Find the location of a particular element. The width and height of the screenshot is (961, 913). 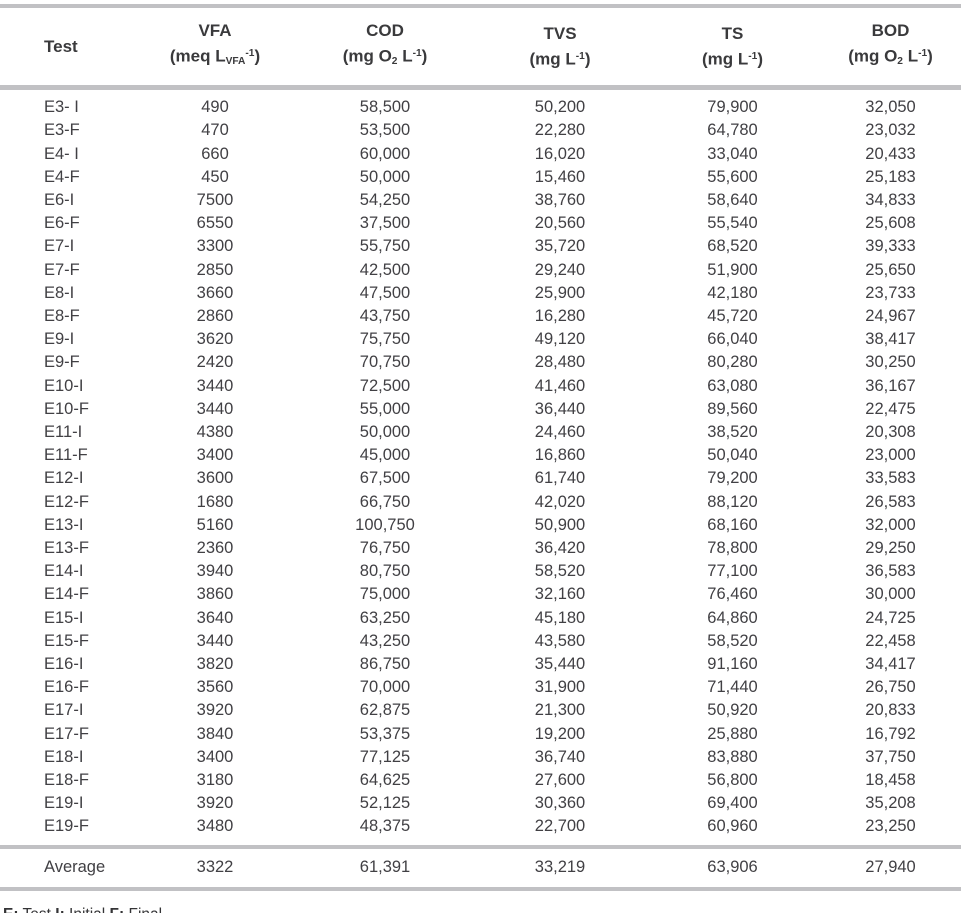

cell-value: 77,125 is located at coordinates (385, 756).